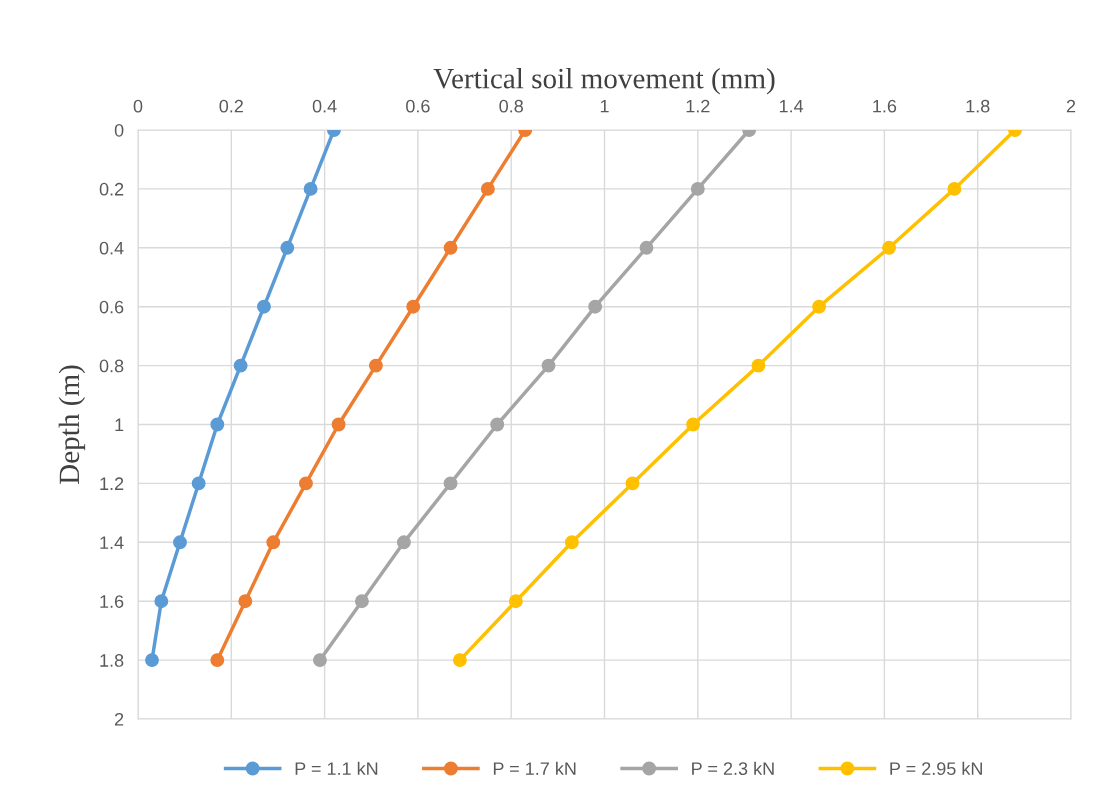 Image resolution: width=1098 pixels, height=806 pixels. Describe the element at coordinates (698, 106) in the screenshot. I see `x-tick-label: 1.2` at that location.